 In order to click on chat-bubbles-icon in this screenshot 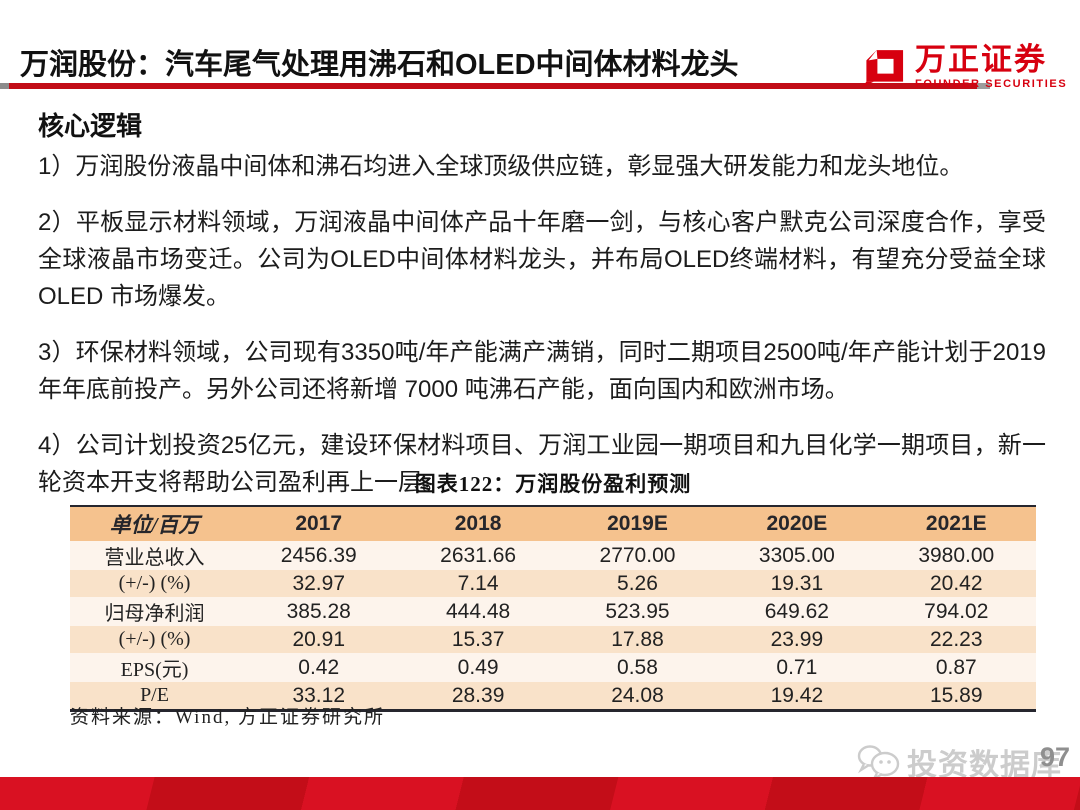, I will do `click(878, 762)`.